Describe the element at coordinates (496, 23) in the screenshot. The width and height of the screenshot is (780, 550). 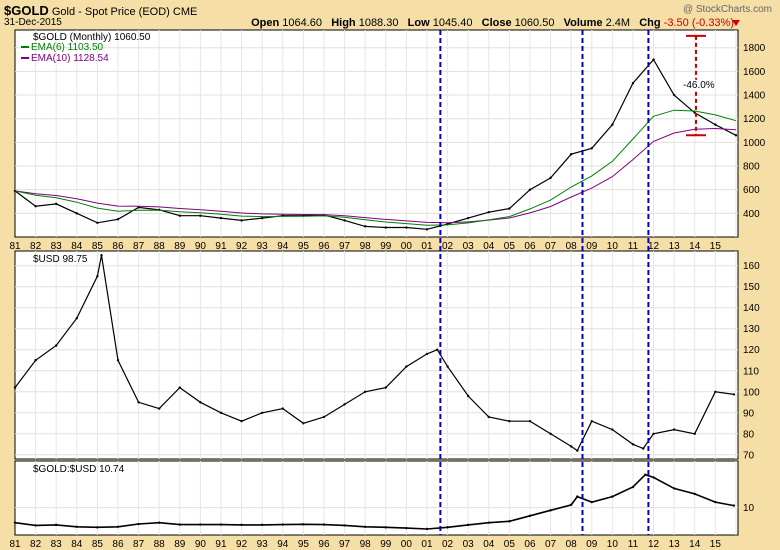
I see `close-label: Close` at that location.